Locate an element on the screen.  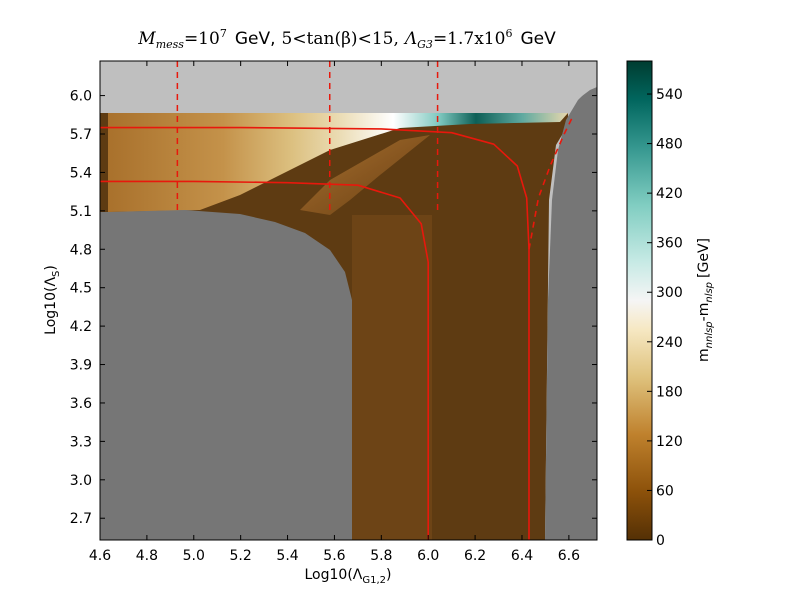
y-tick-label: 5.1 is located at coordinates (81, 212).